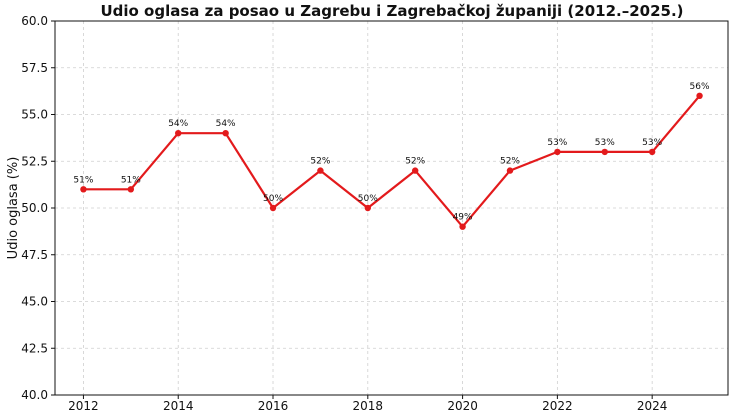 This screenshot has width=739, height=414. What do you see at coordinates (34, 395) in the screenshot?
I see `y-tick-label: 40.0` at bounding box center [34, 395].